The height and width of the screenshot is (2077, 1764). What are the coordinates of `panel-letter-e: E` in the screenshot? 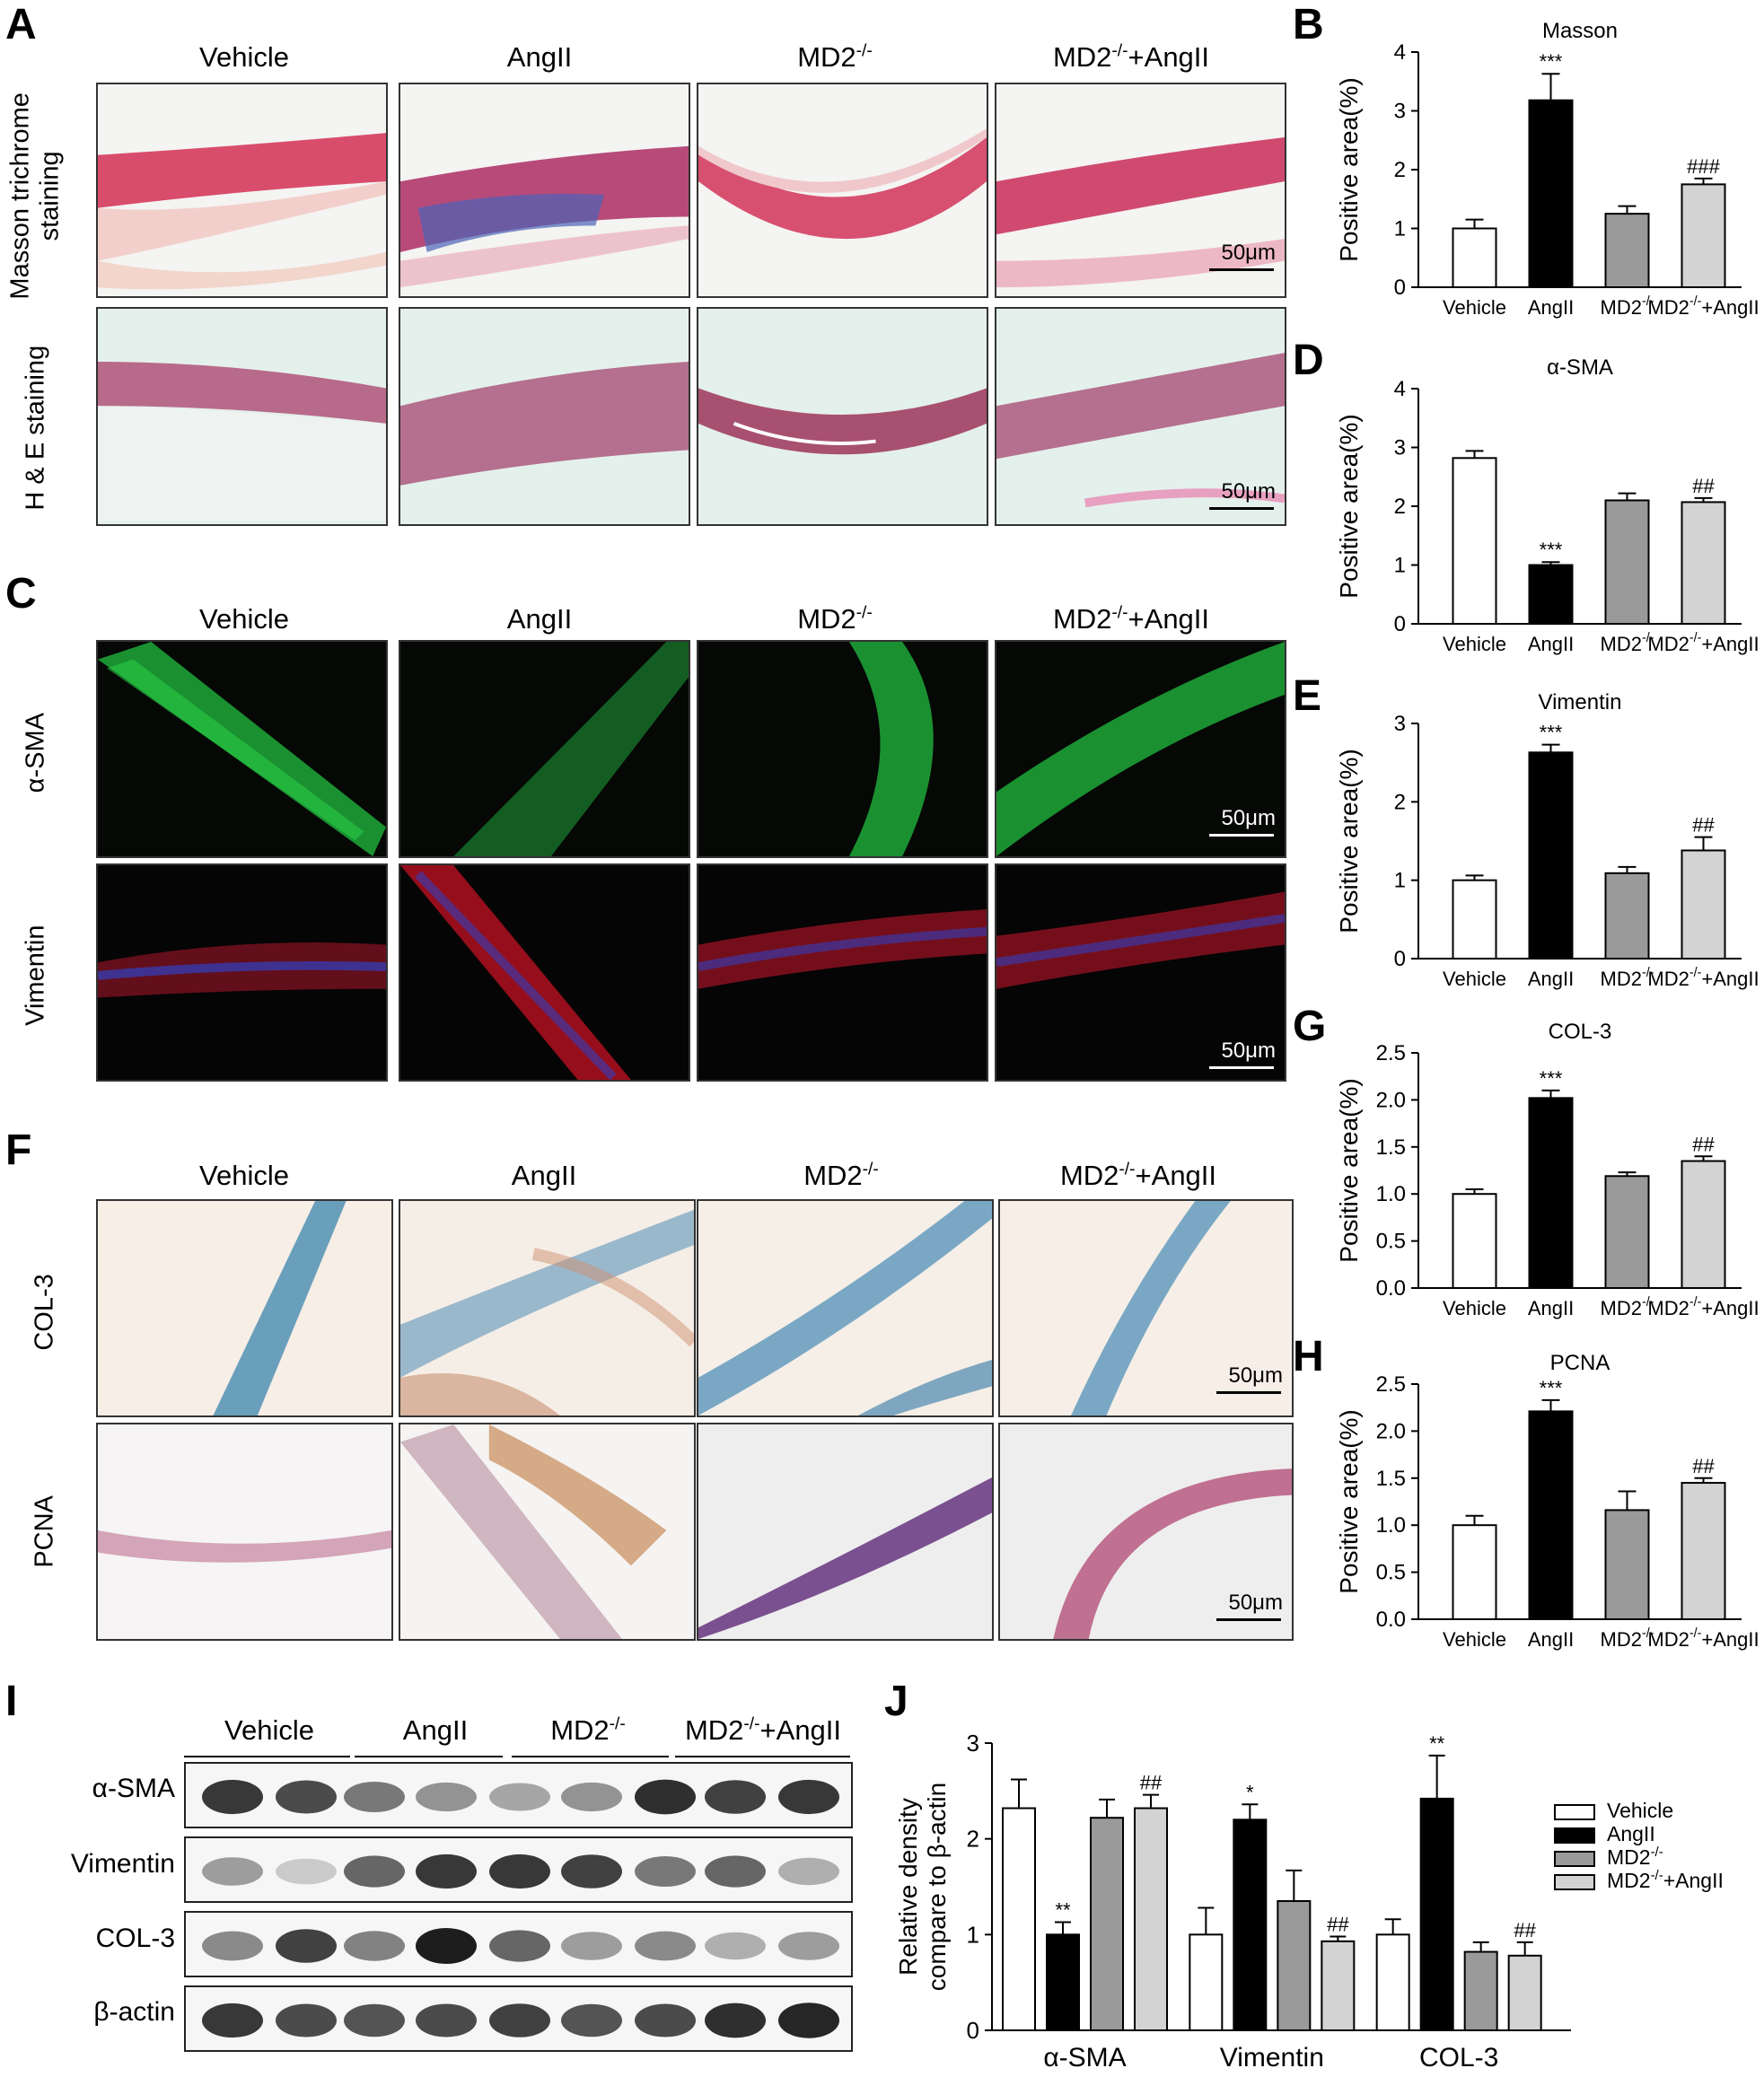 It's located at (1308, 696).